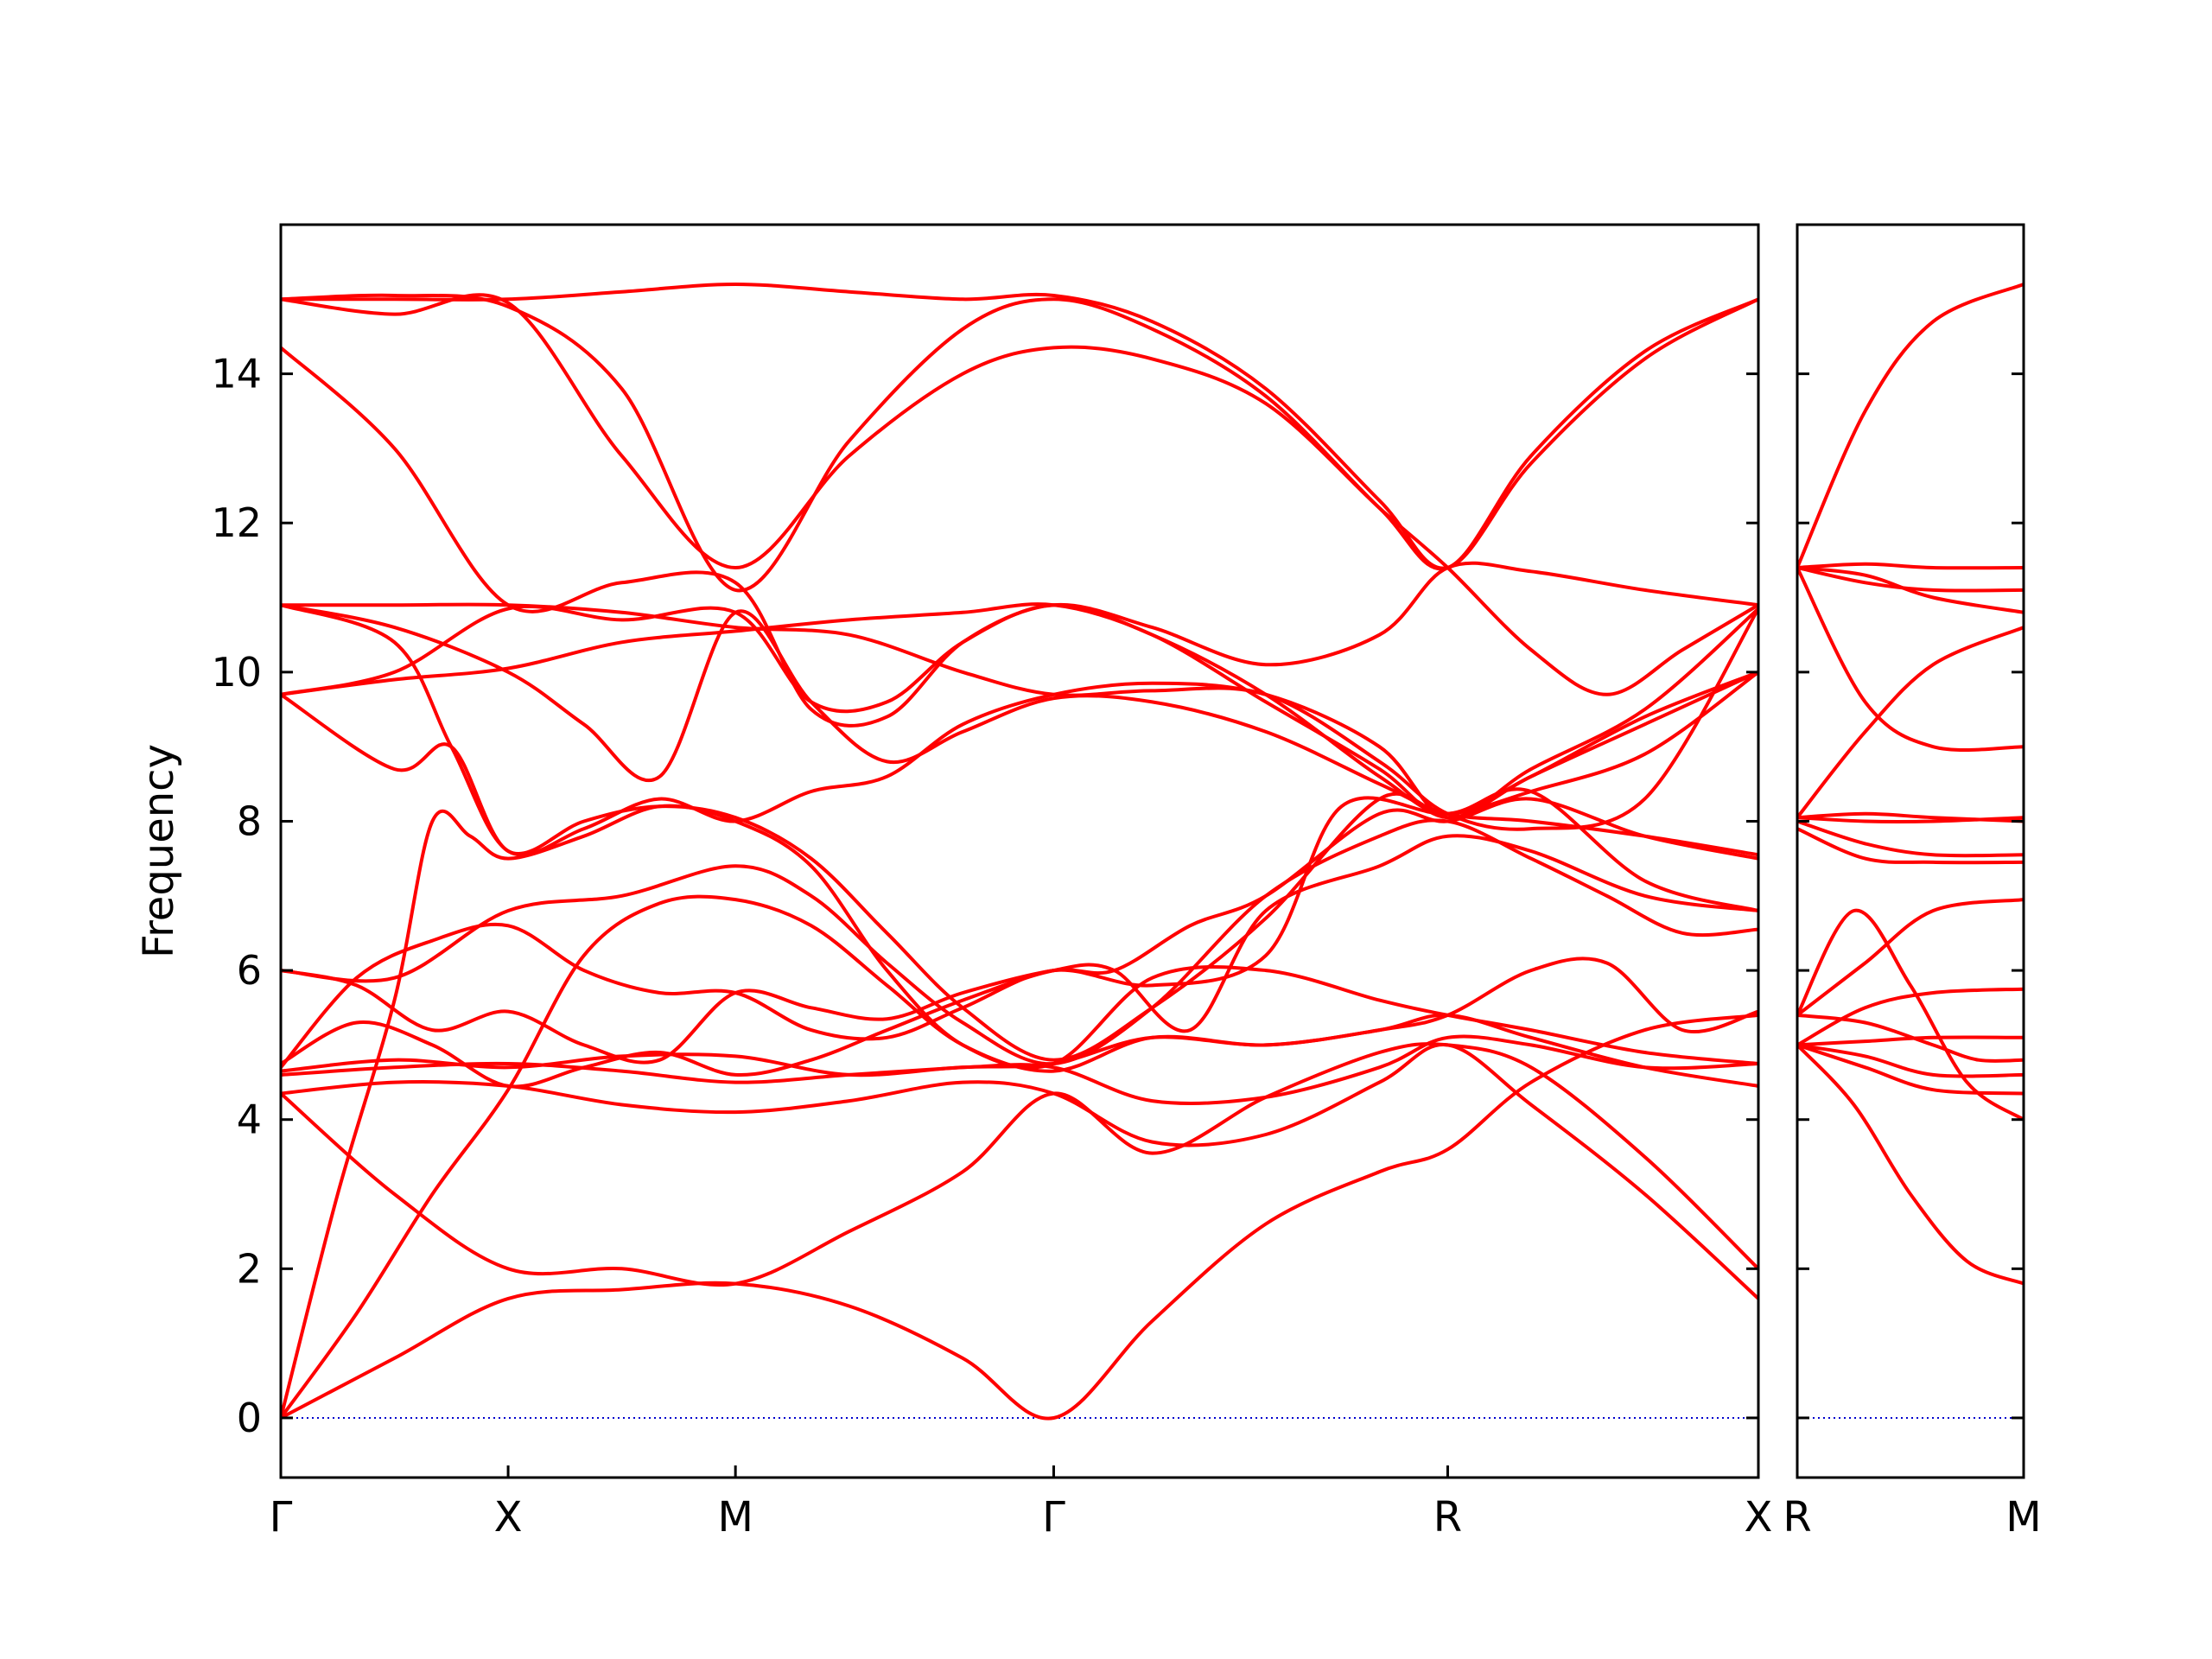 This screenshot has width=2212, height=1659. I want to click on y-tick-label: 8, so click(249, 821).